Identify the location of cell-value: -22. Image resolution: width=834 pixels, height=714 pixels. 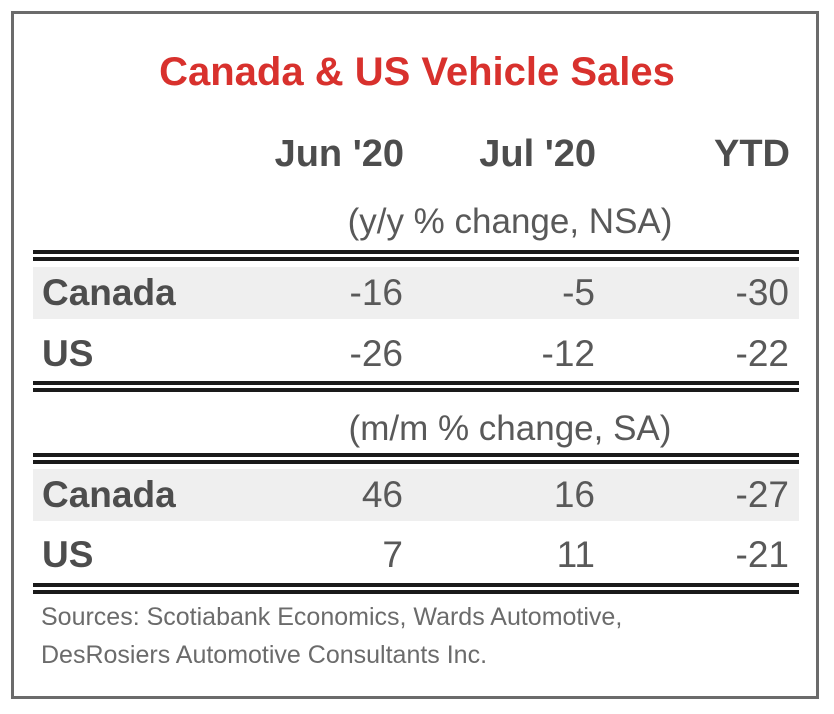
(762, 353).